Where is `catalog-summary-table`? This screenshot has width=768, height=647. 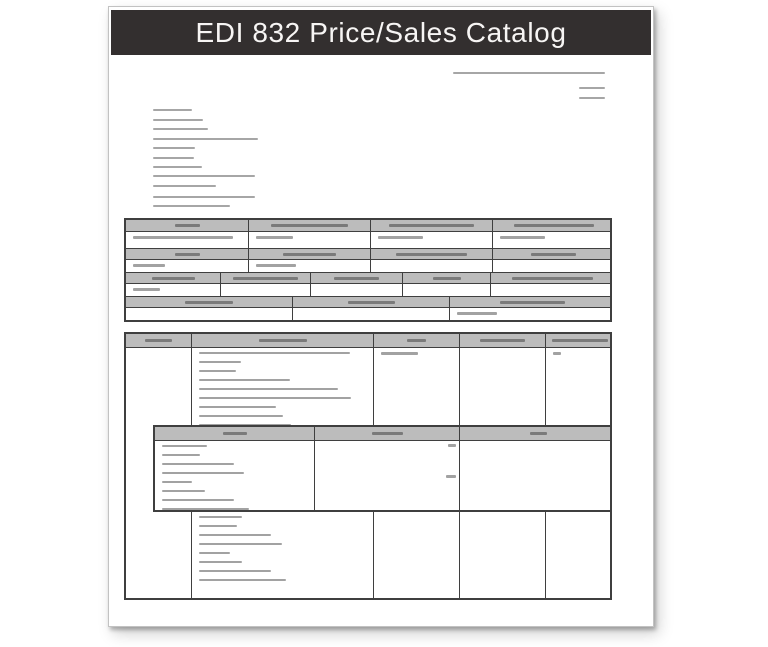
catalog-summary-table is located at coordinates (368, 270).